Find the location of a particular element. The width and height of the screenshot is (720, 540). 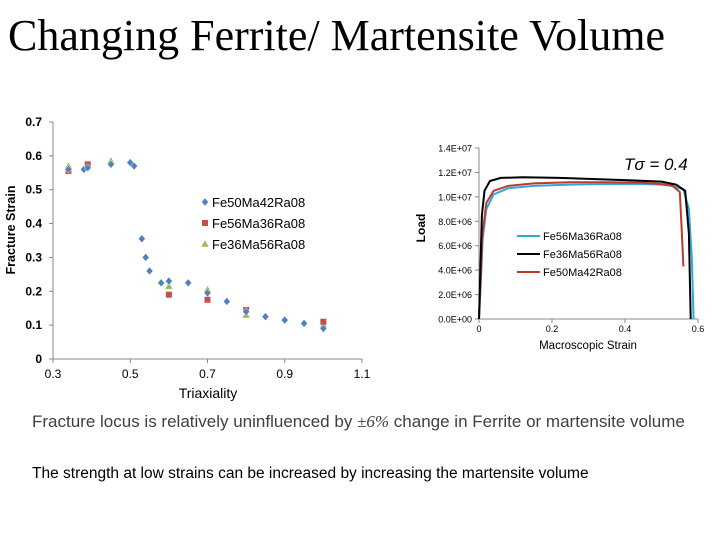

left-y-tick-label: 0 is located at coordinates (38, 359).